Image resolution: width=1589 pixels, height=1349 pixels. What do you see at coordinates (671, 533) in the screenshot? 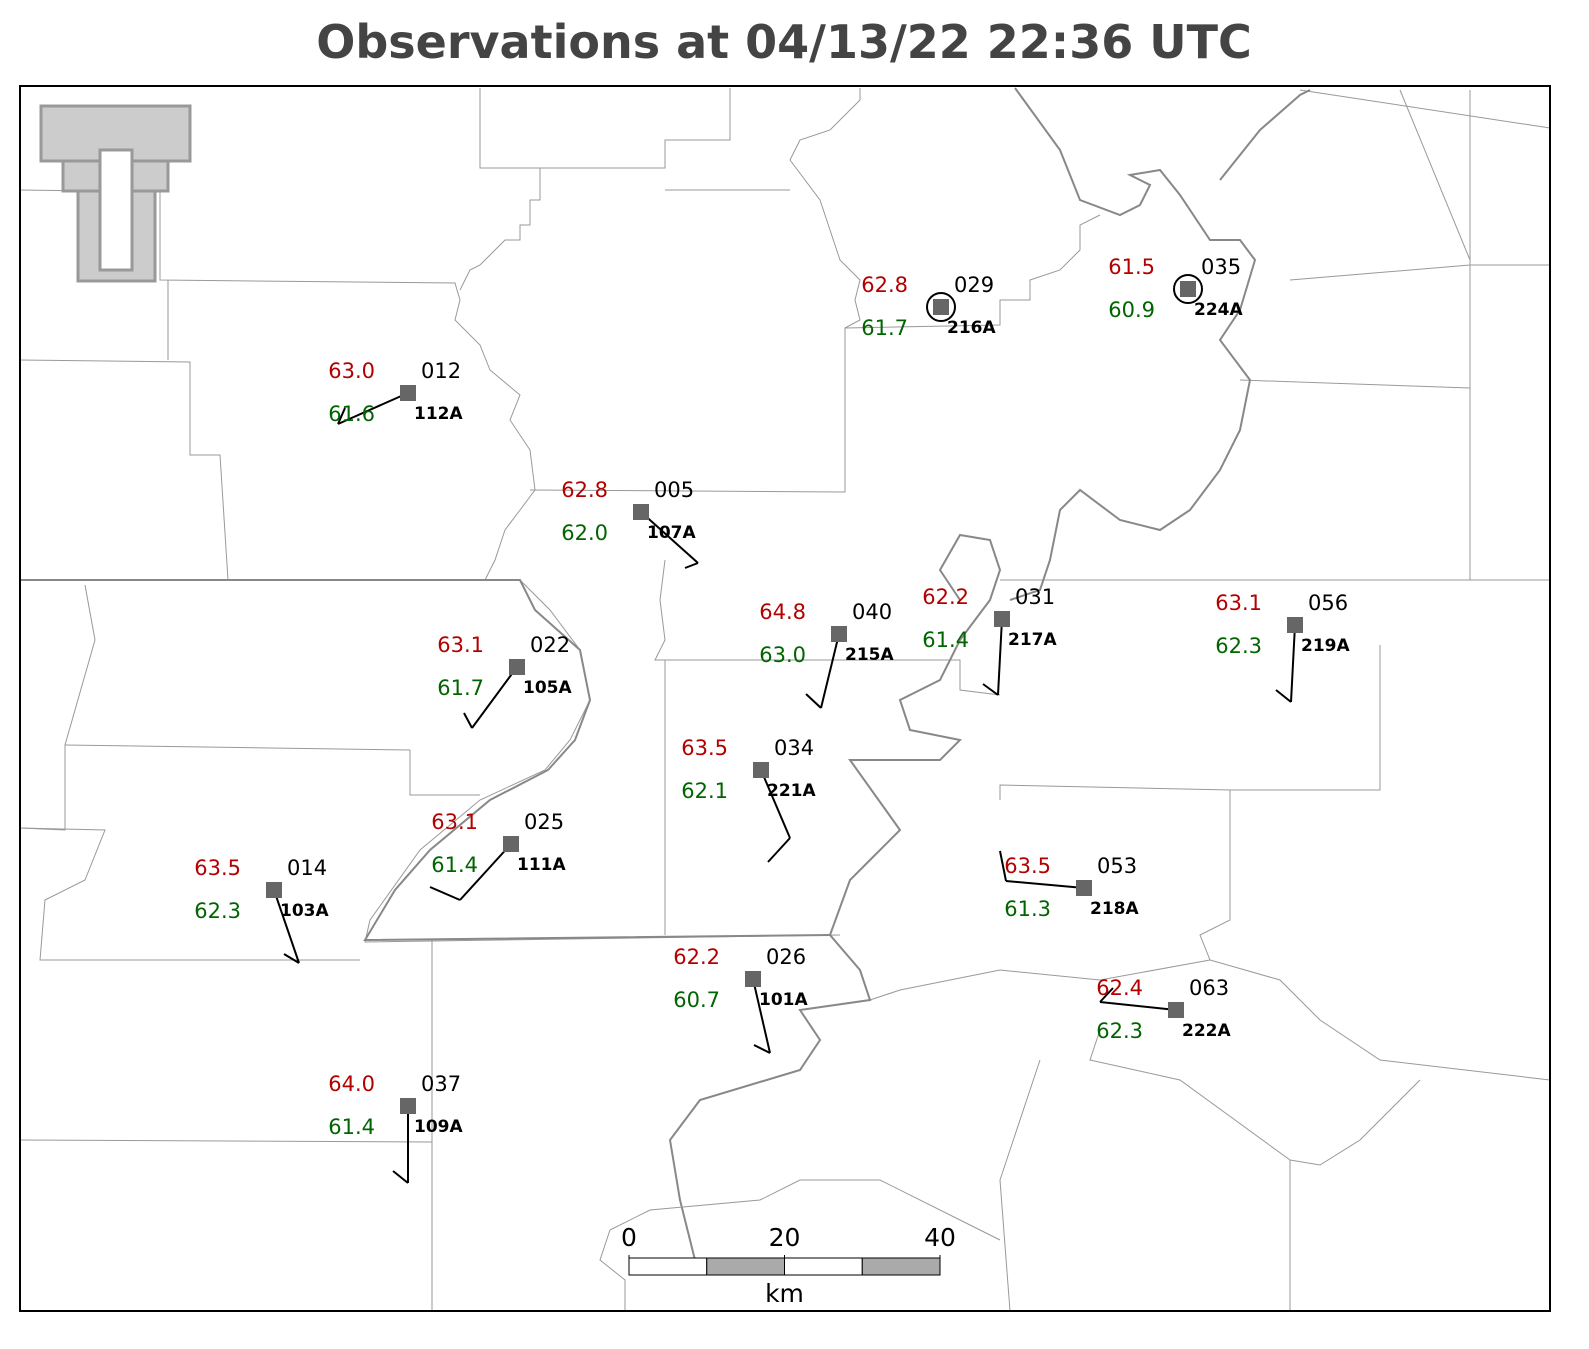
I see `station-label: 107A` at bounding box center [671, 533].